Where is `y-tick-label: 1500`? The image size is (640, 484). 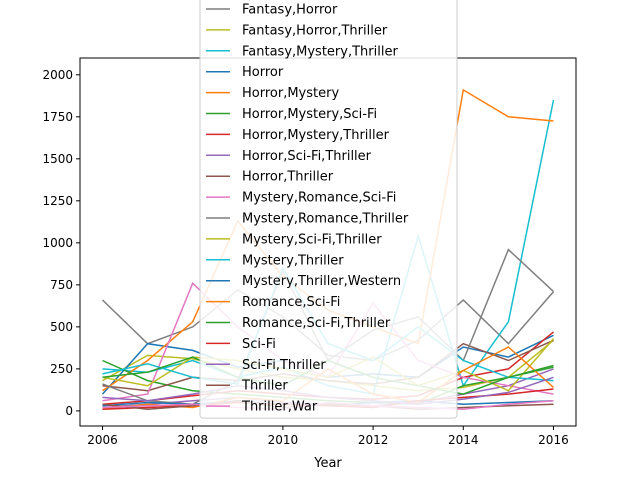 y-tick-label: 1500 is located at coordinates (57, 159).